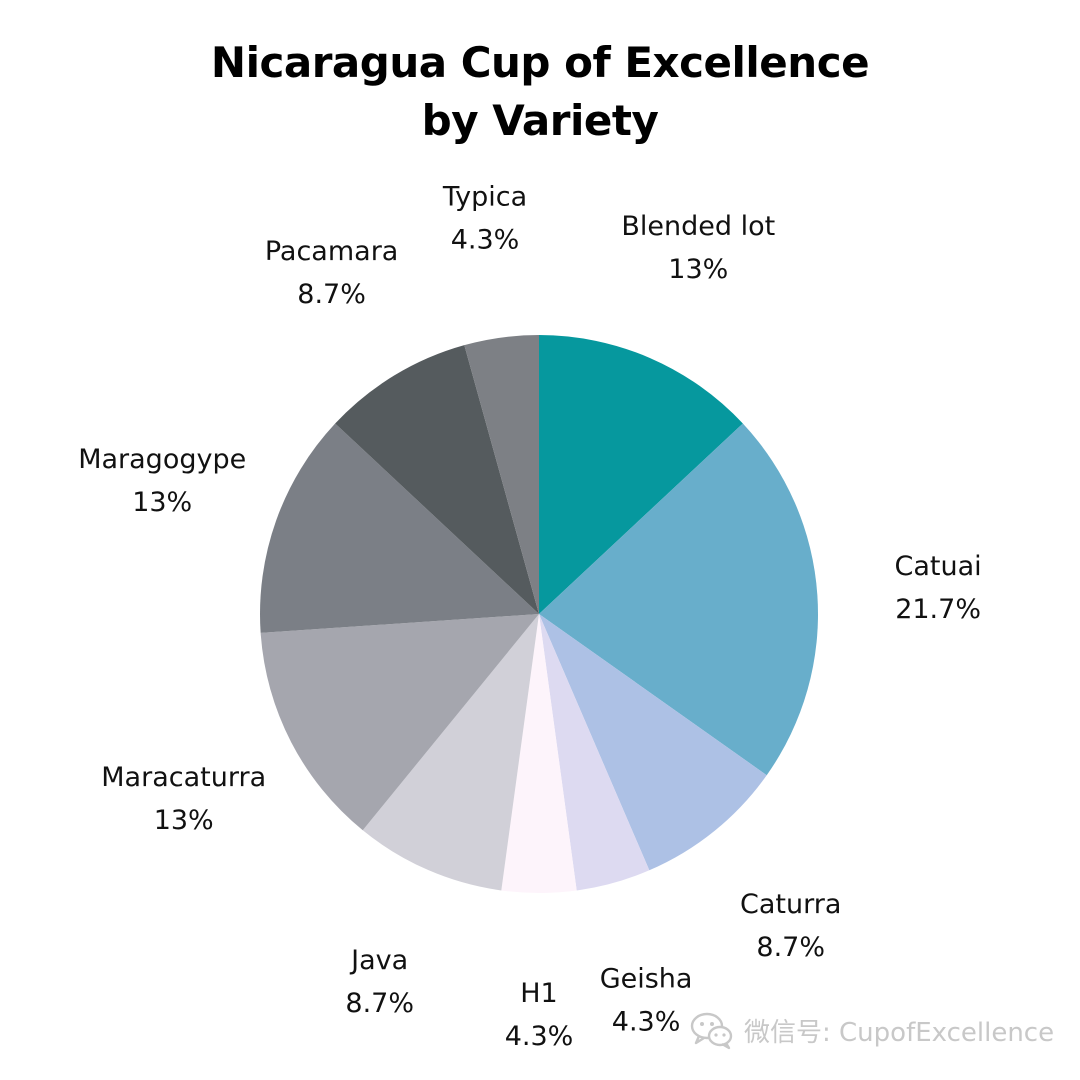 Image resolution: width=1080 pixels, height=1080 pixels. I want to click on watermark: 微信号: CupofExcellence, so click(872, 1030).